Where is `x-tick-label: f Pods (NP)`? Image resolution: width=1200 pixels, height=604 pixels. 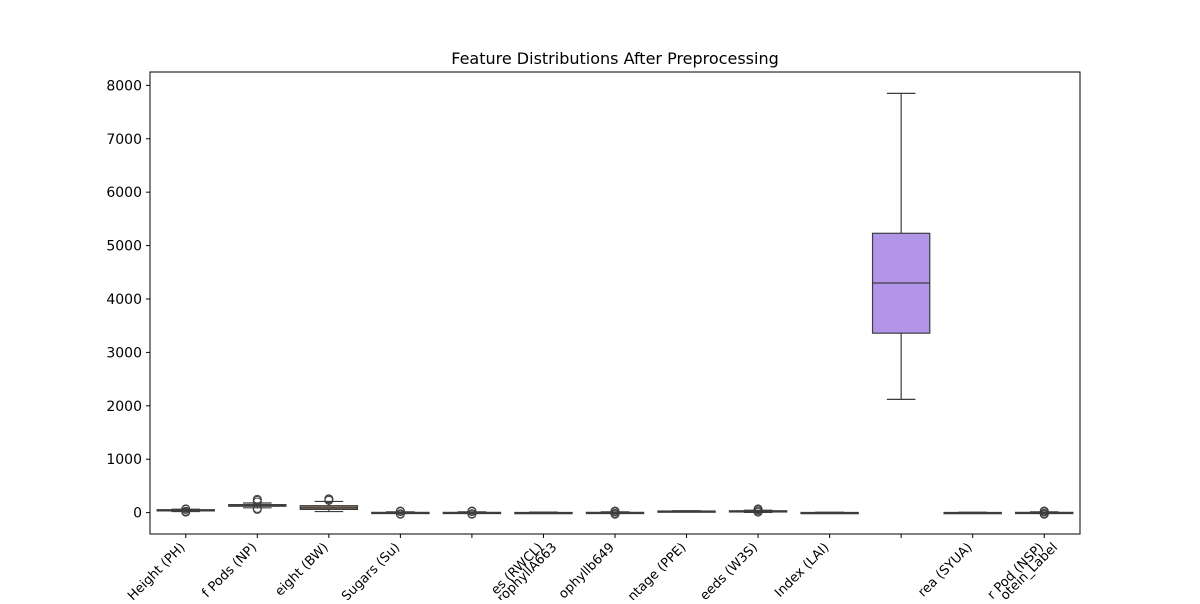 x-tick-label: f Pods (NP) is located at coordinates (229, 570).